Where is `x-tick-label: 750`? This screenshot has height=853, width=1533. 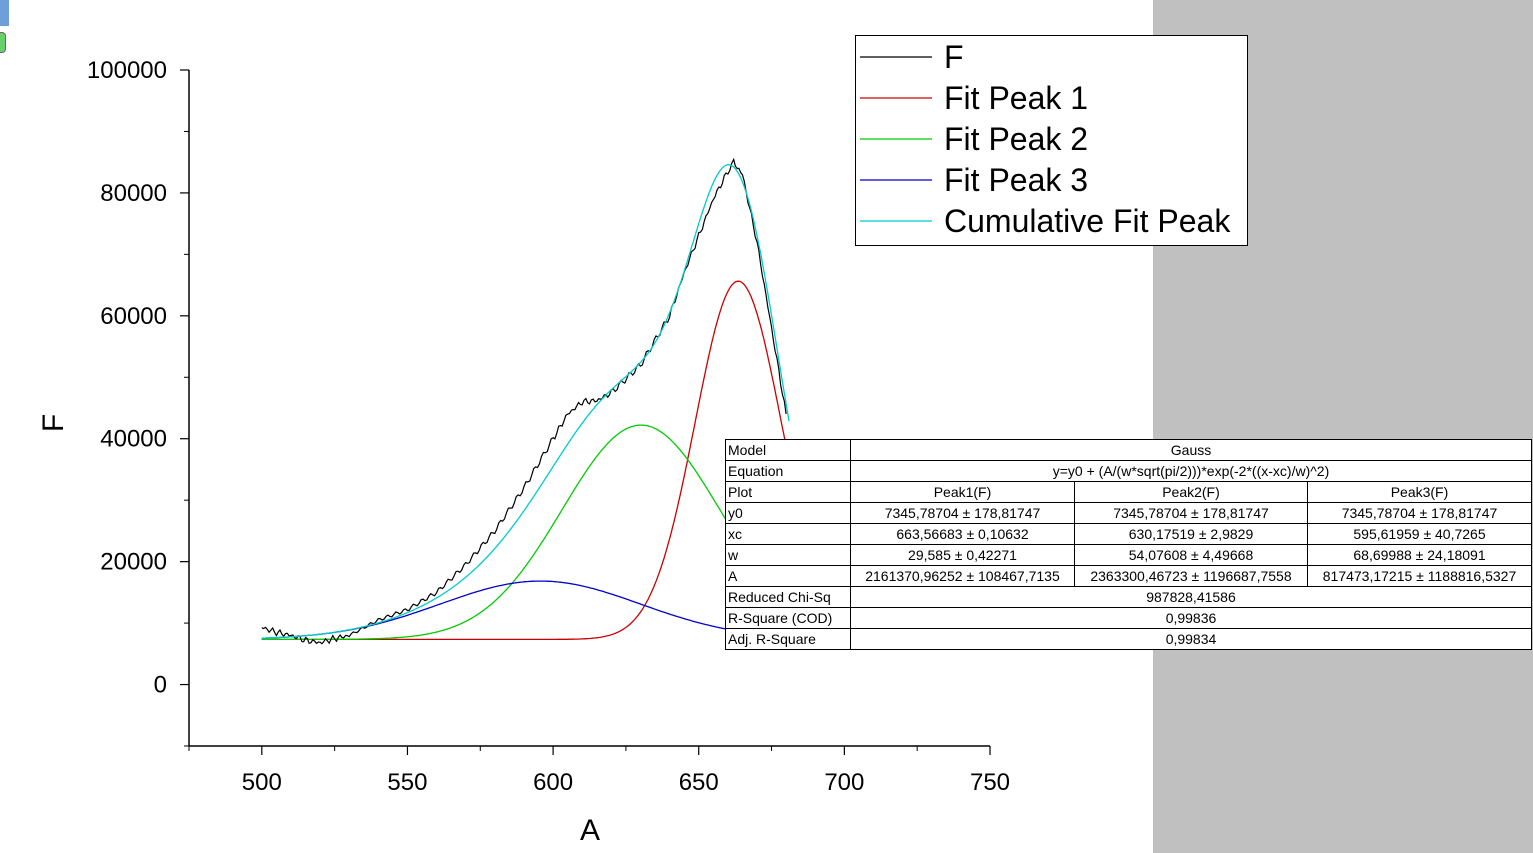 x-tick-label: 750 is located at coordinates (990, 782).